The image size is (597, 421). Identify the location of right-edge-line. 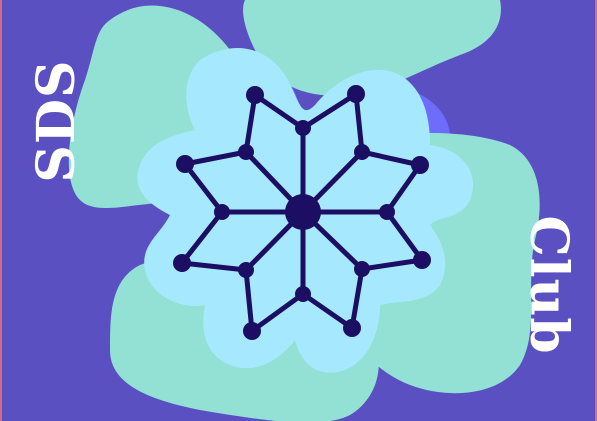
(596, 210).